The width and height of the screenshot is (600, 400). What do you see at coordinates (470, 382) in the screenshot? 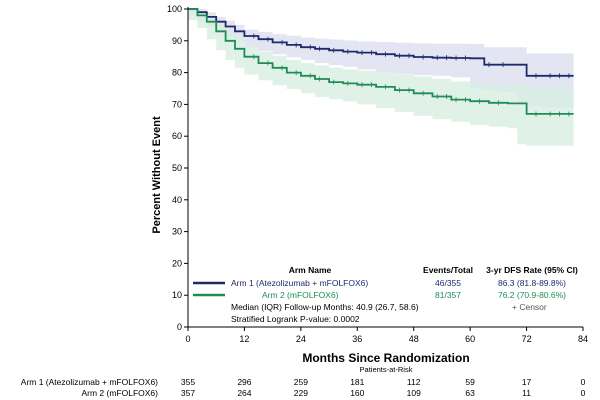
I see `risk-value: 59` at bounding box center [470, 382].